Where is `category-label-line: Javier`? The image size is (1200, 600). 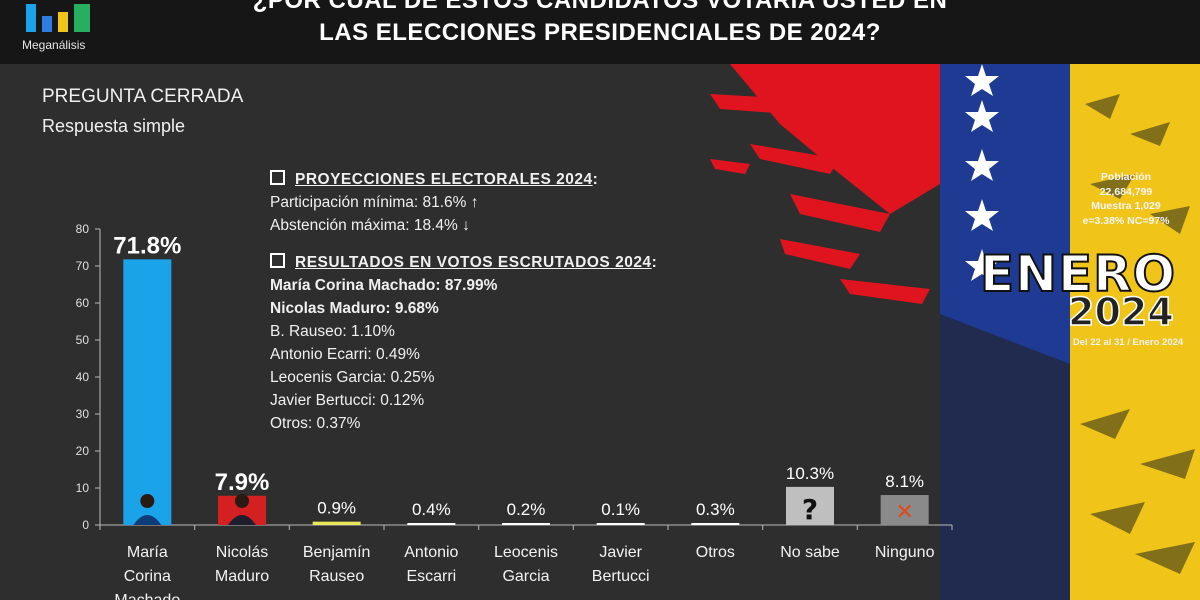 category-label-line: Javier is located at coordinates (620, 552).